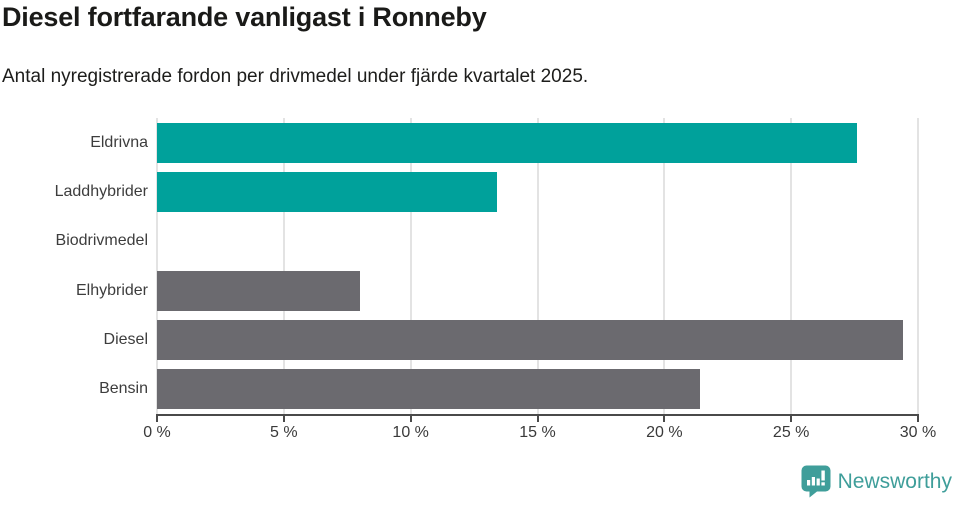  I want to click on brand-logo-link: Newsworthy, so click(876, 481).